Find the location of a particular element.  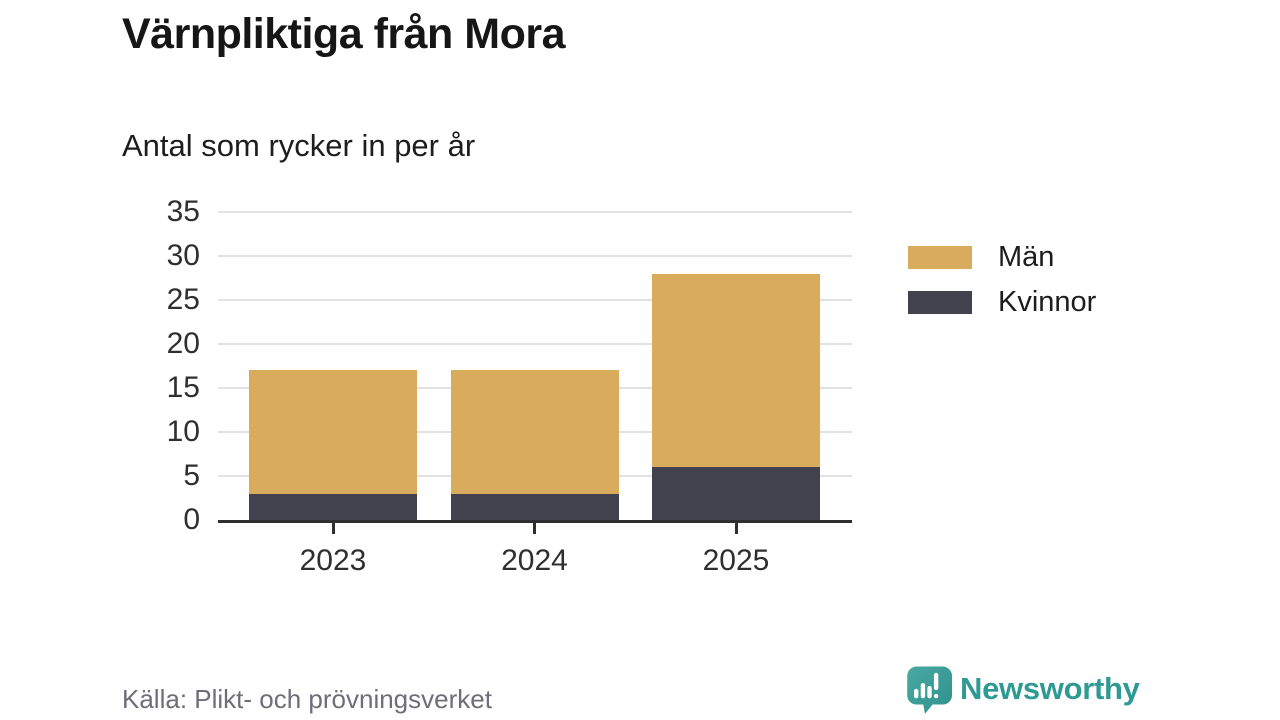

x-axis-tick-label: 2023 is located at coordinates (333, 560).